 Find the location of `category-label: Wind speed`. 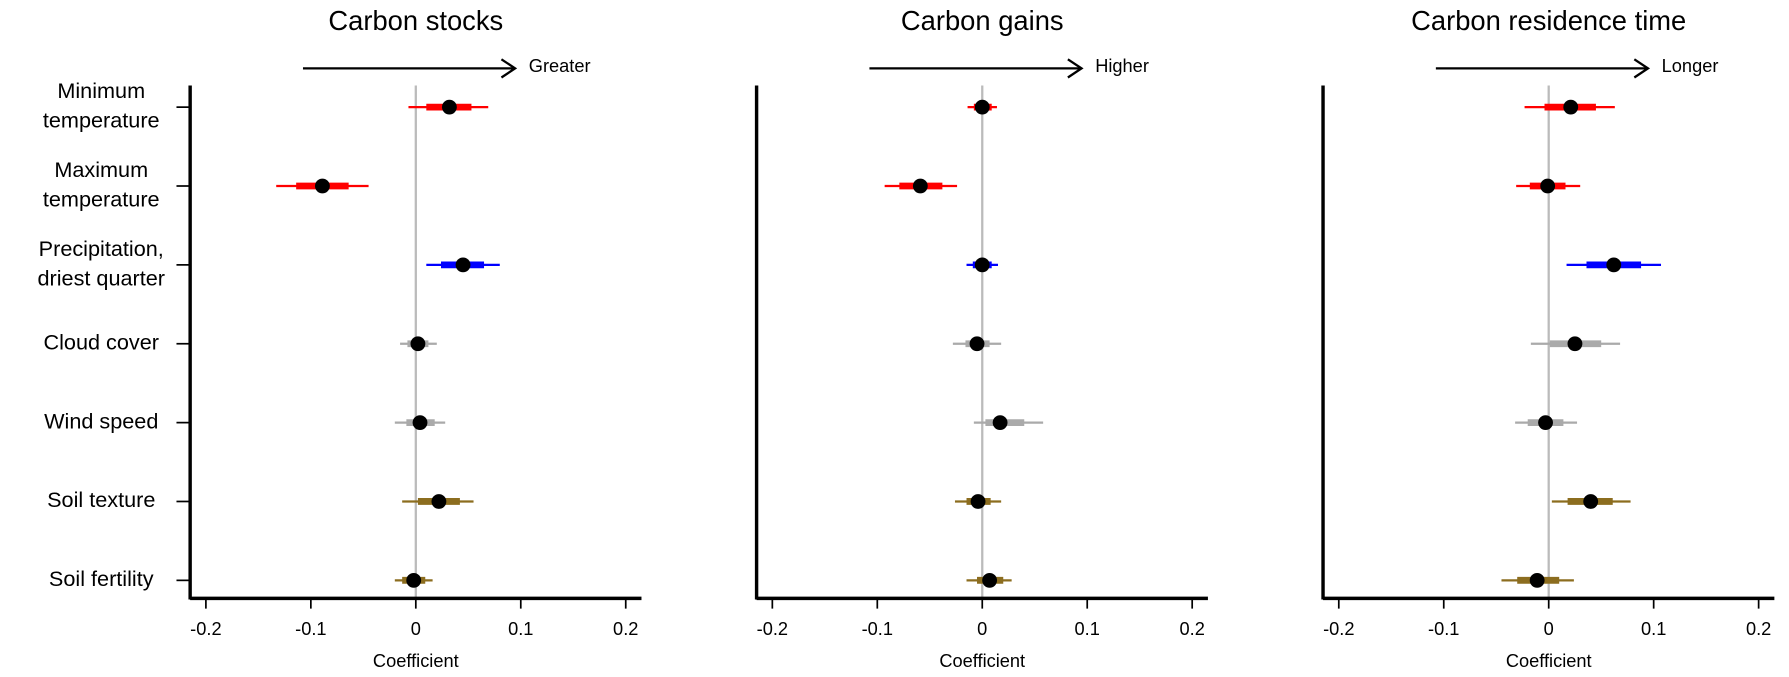

category-label: Wind speed is located at coordinates (101, 420).